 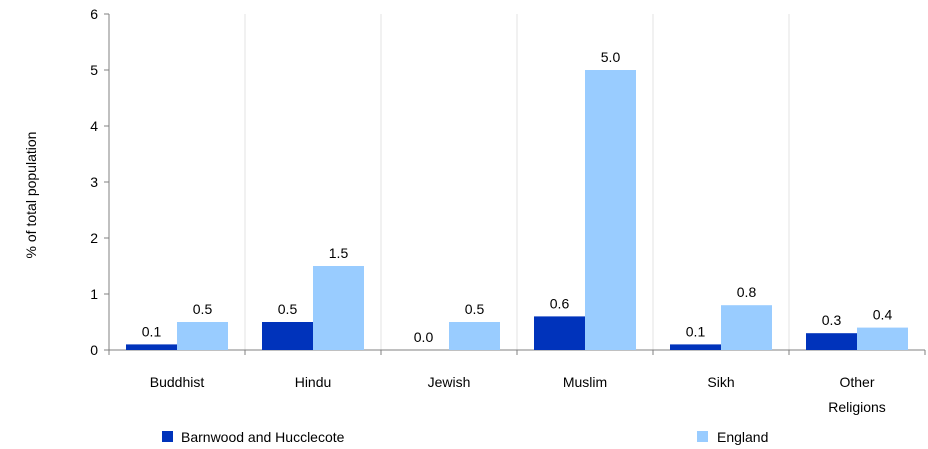 What do you see at coordinates (31, 195) in the screenshot?
I see `y-axis-title: % of total population` at bounding box center [31, 195].